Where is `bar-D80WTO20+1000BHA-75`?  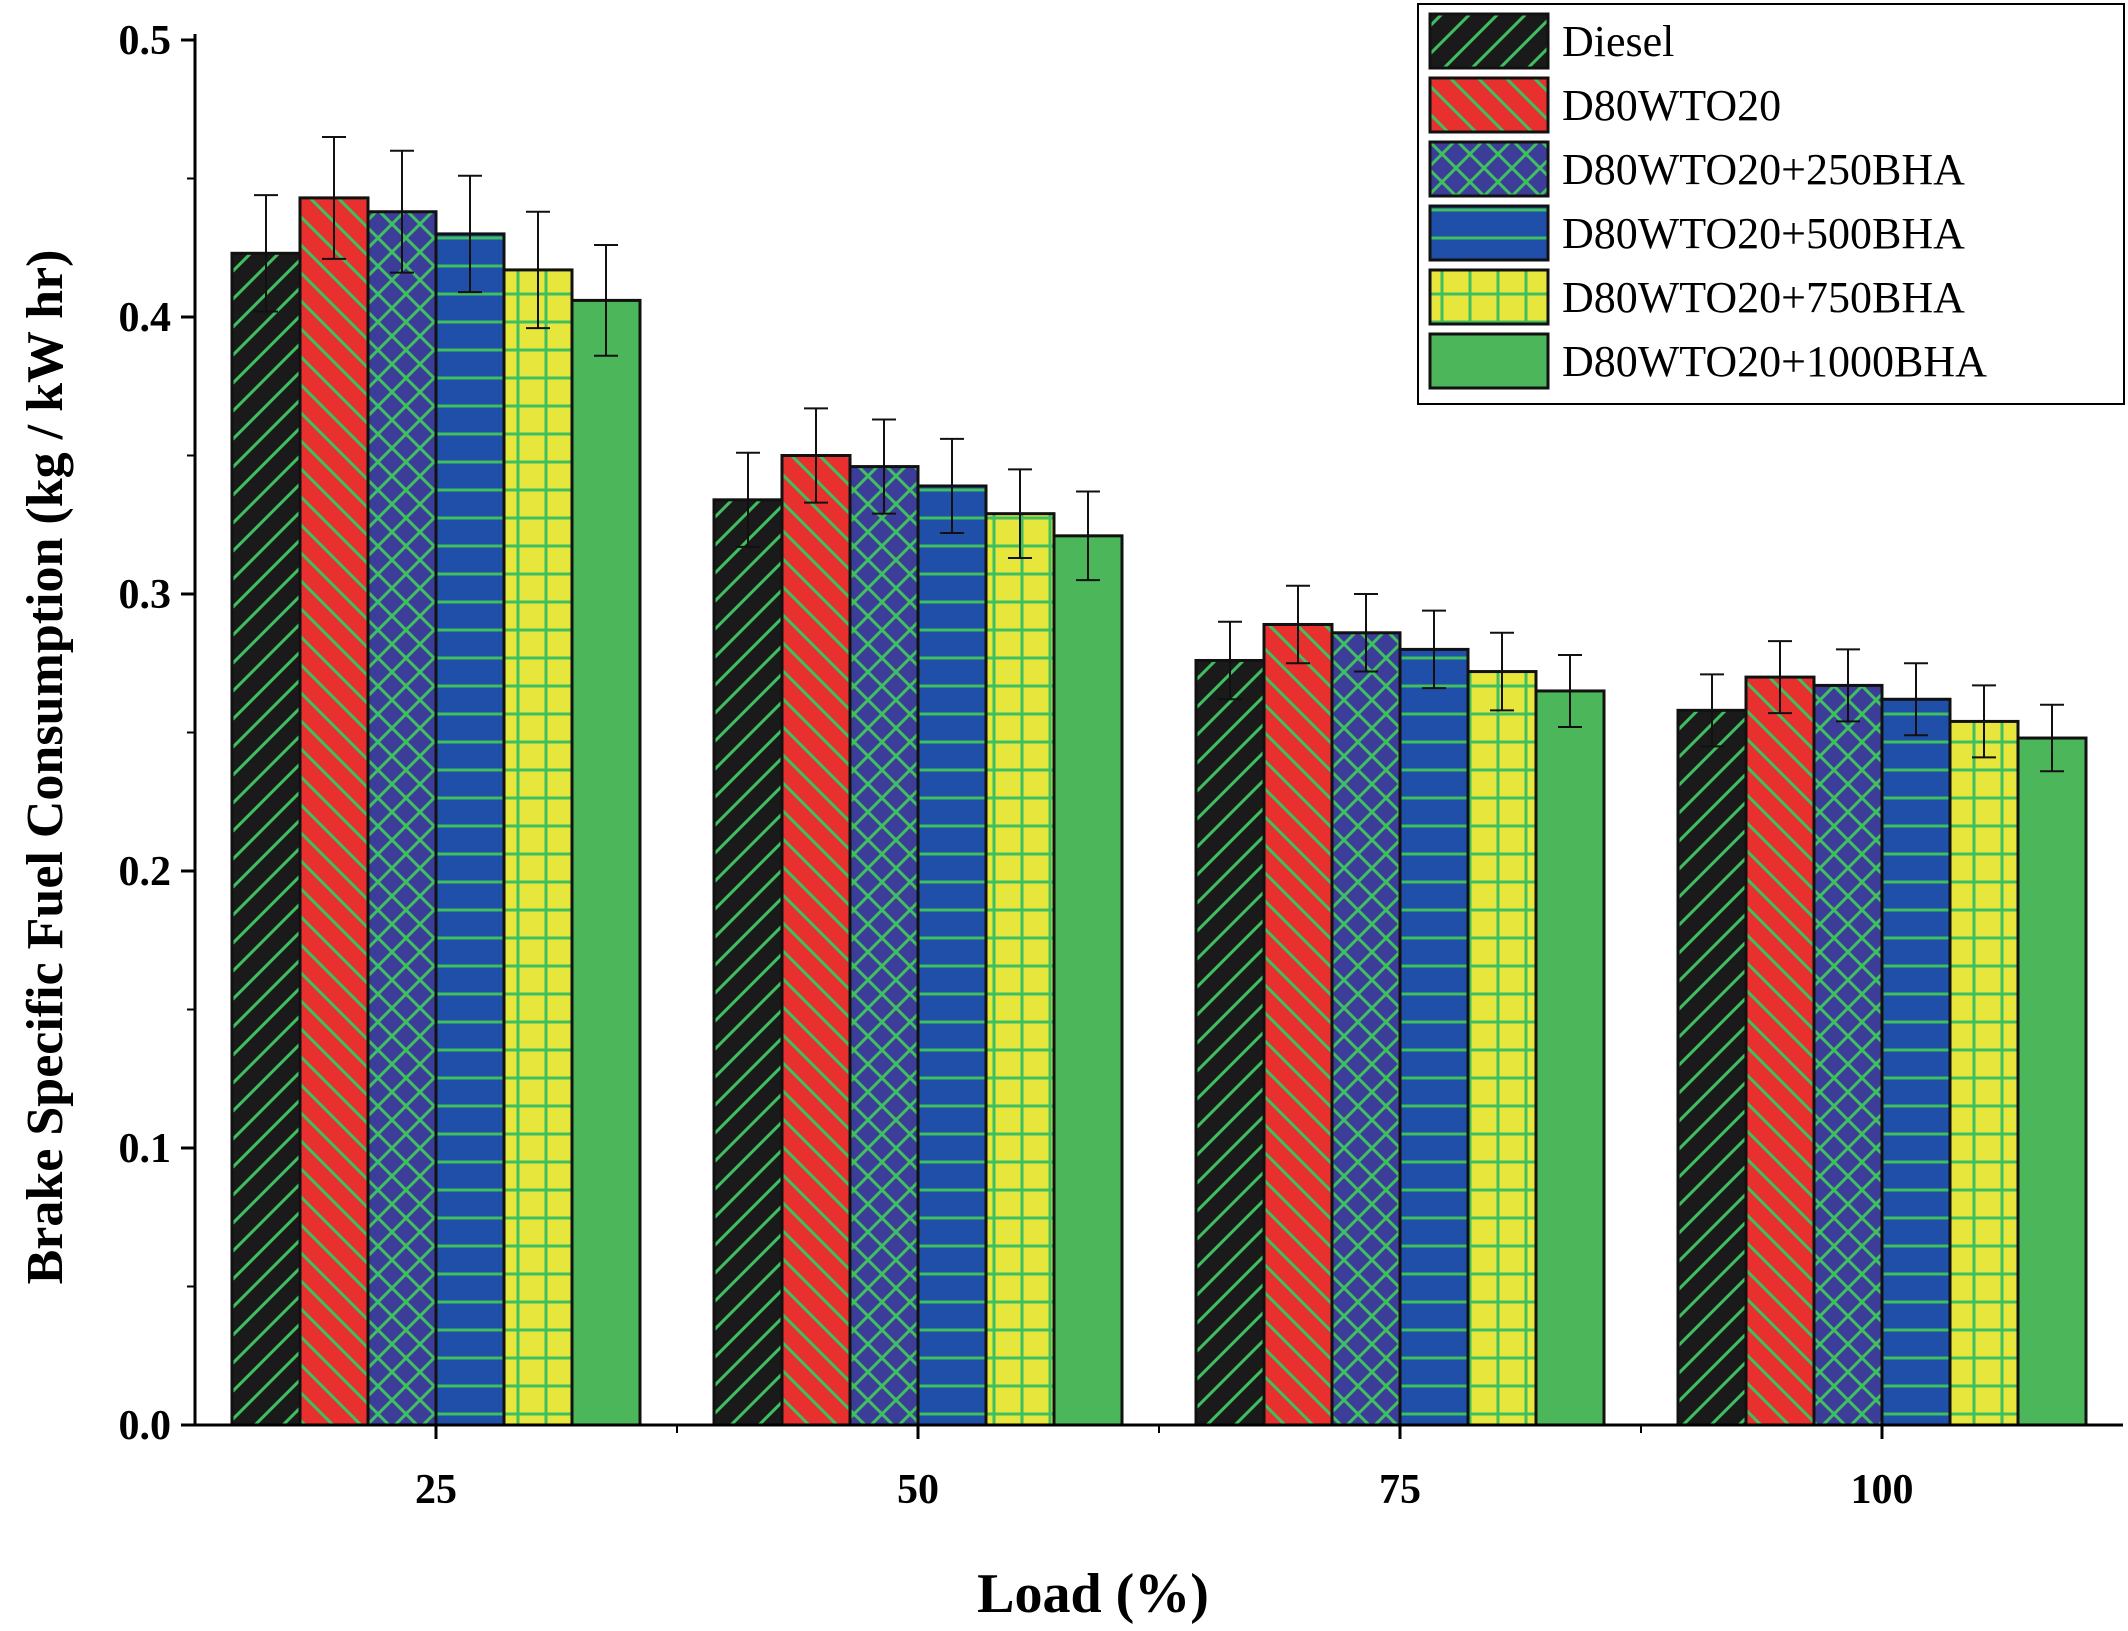
bar-D80WTO20+1000BHA-75 is located at coordinates (1570, 1058).